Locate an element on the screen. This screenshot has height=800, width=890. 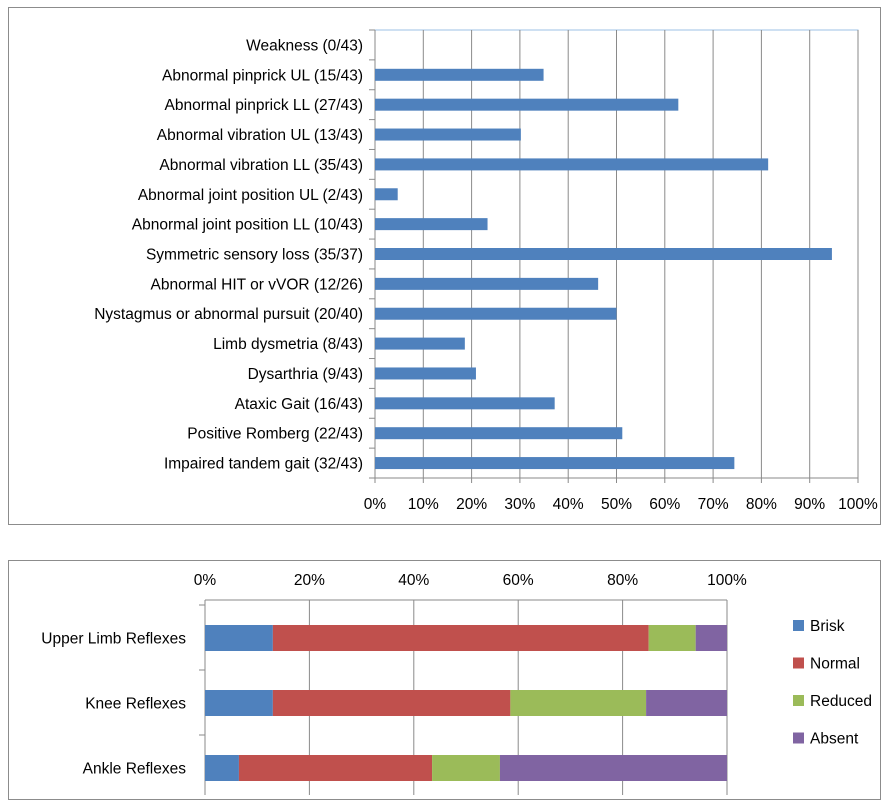
legend-swatch-reduced is located at coordinates (798, 700).